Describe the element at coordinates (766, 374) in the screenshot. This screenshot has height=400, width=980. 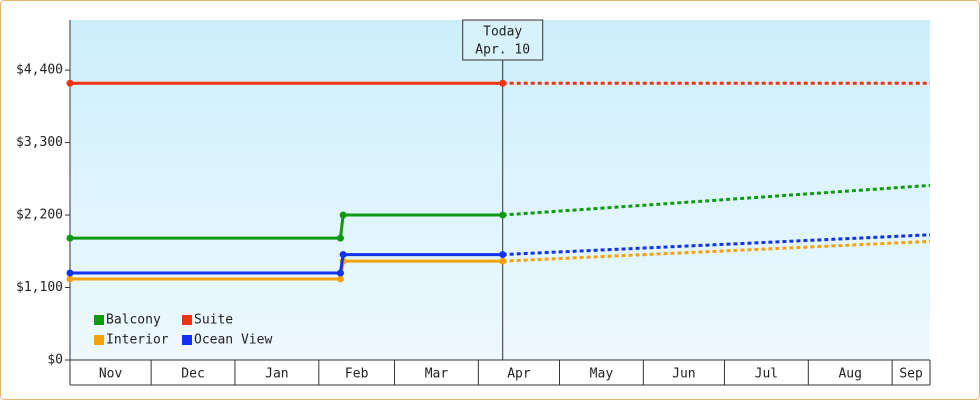
I see `x-tick-label: Jul` at that location.